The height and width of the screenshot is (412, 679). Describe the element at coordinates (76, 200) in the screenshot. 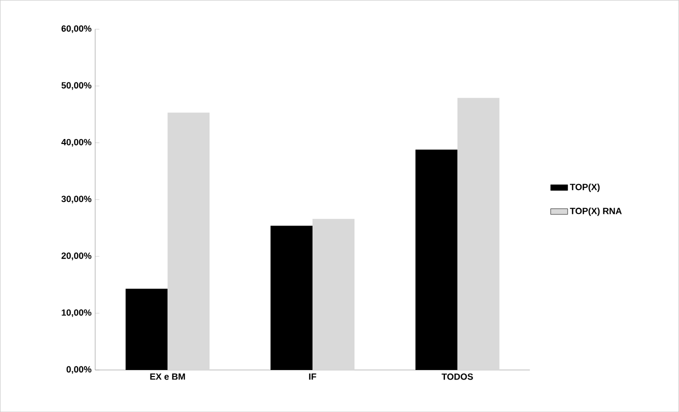

I see `y-tick-label: 30,00%` at that location.